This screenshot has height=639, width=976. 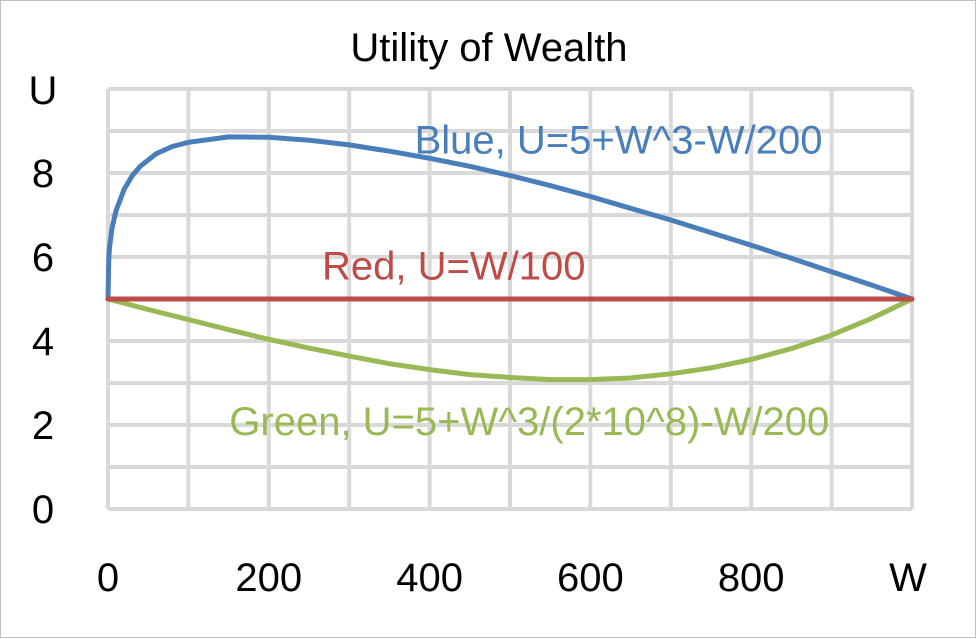 I want to click on series-label-1: Red, U=W/100, so click(x=453, y=266).